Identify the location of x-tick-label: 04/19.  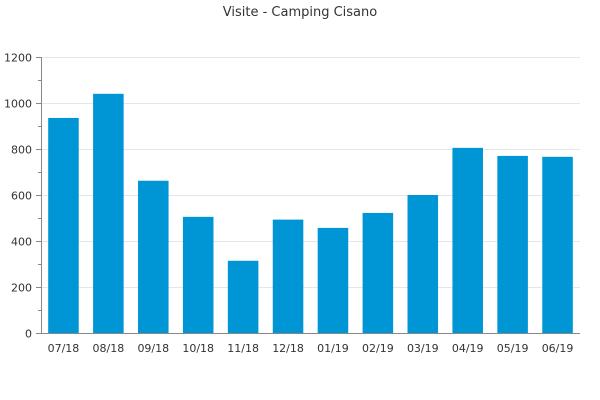
(468, 348).